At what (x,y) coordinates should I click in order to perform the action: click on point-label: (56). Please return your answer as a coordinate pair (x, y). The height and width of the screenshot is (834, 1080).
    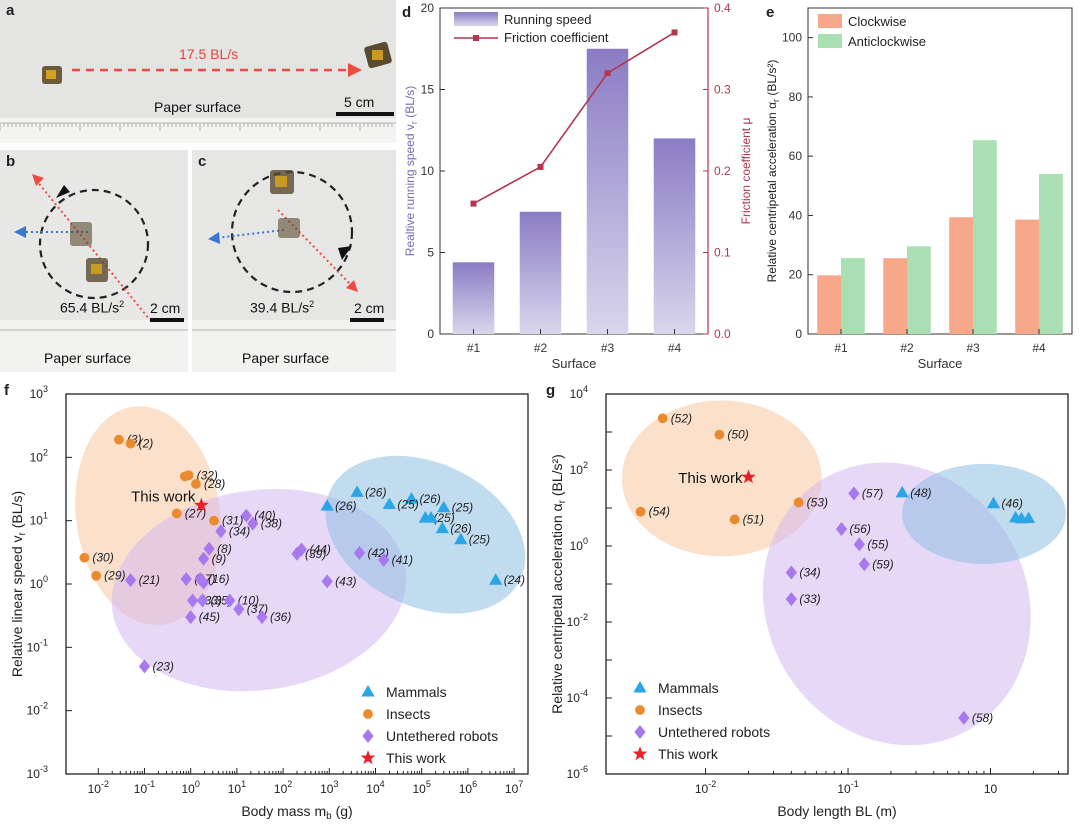
    Looking at the image, I should click on (860, 529).